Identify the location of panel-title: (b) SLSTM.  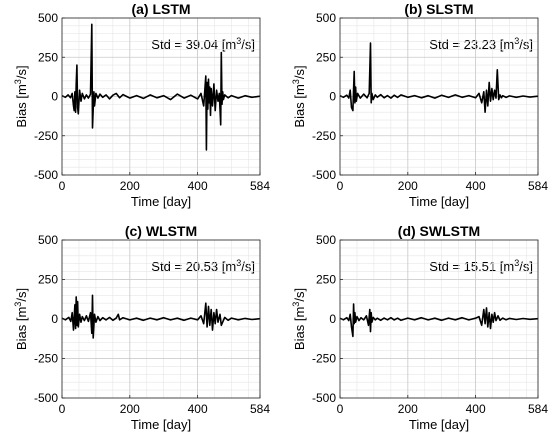
(438, 9).